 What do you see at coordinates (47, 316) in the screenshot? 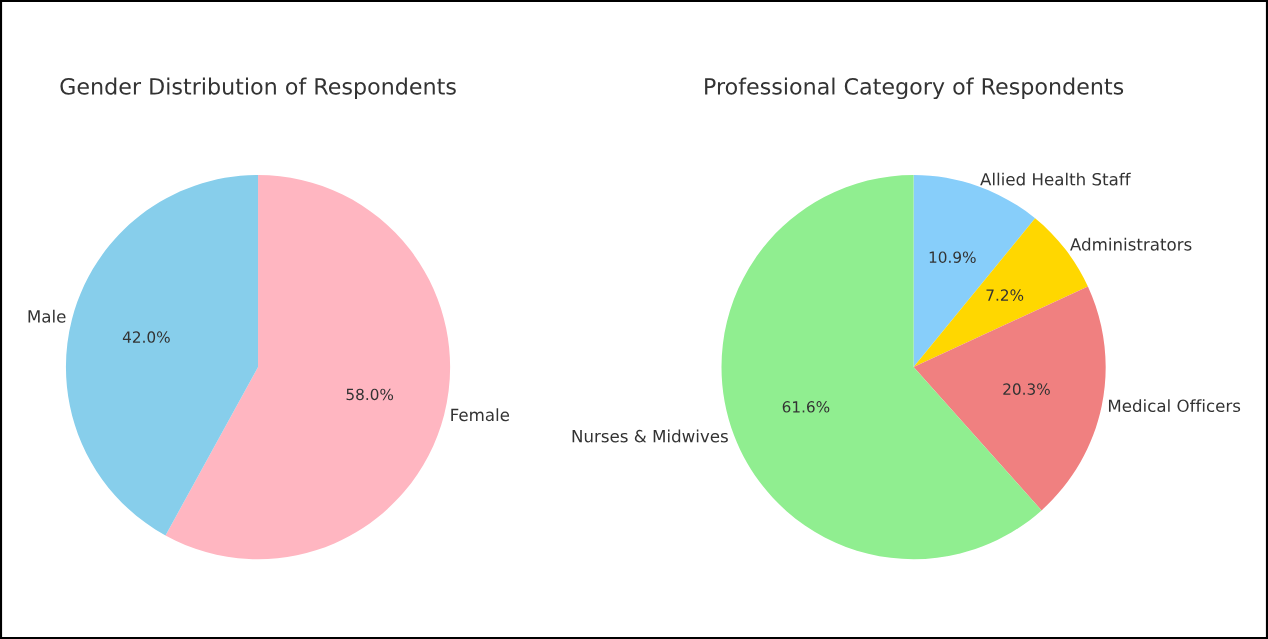
I see `slice-label: Male` at bounding box center [47, 316].